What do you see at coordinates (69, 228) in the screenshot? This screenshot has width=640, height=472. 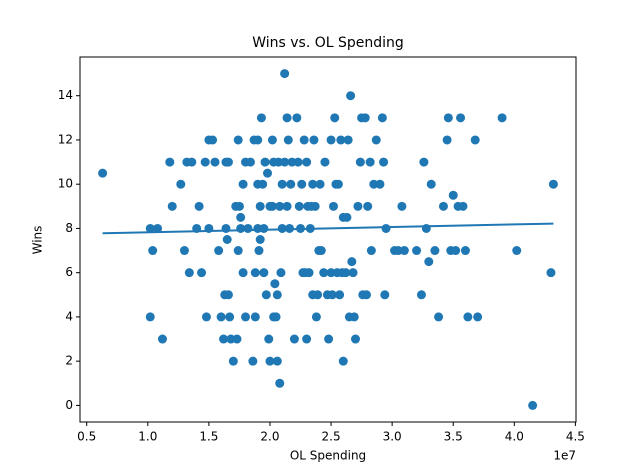 I see `y-tick-label: 8` at bounding box center [69, 228].